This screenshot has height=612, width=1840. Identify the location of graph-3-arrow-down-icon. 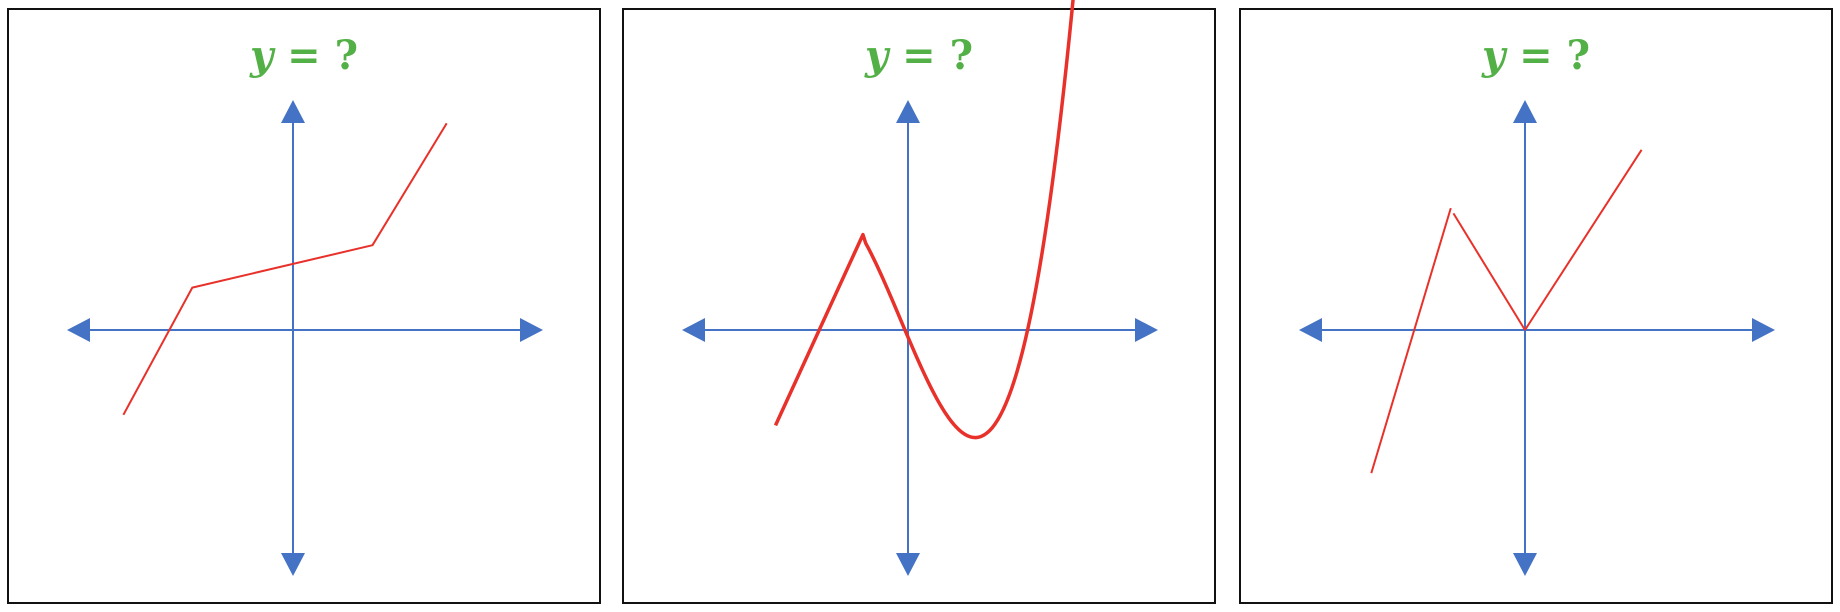
(1525, 564).